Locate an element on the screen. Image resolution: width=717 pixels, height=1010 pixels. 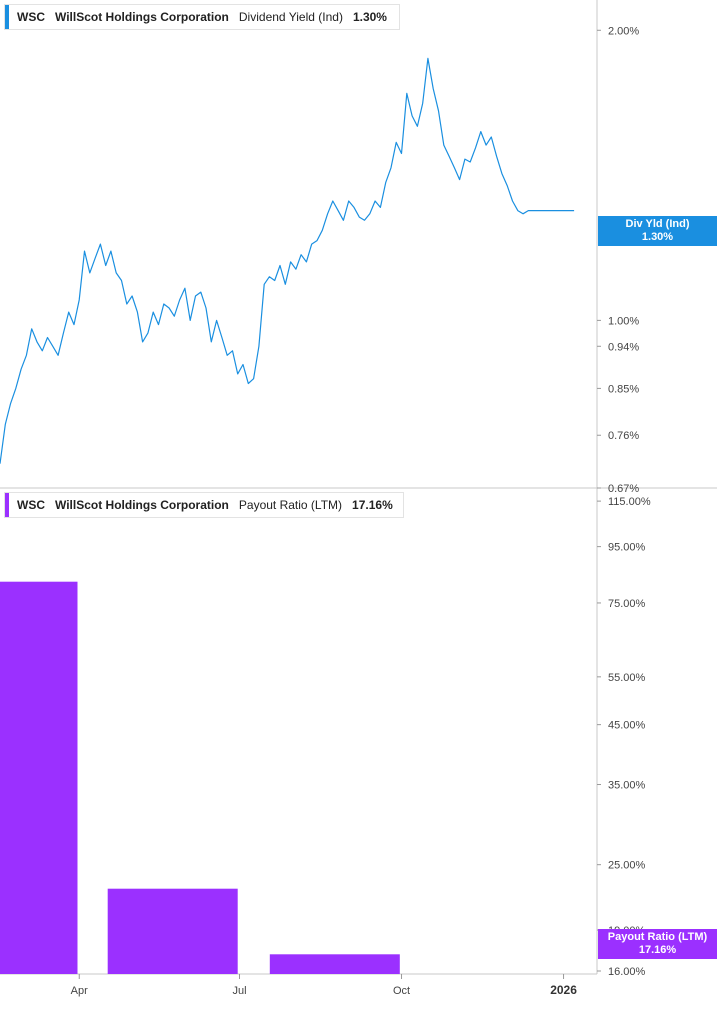
top-y-tick-label: 0.85% is located at coordinates (623, 389).